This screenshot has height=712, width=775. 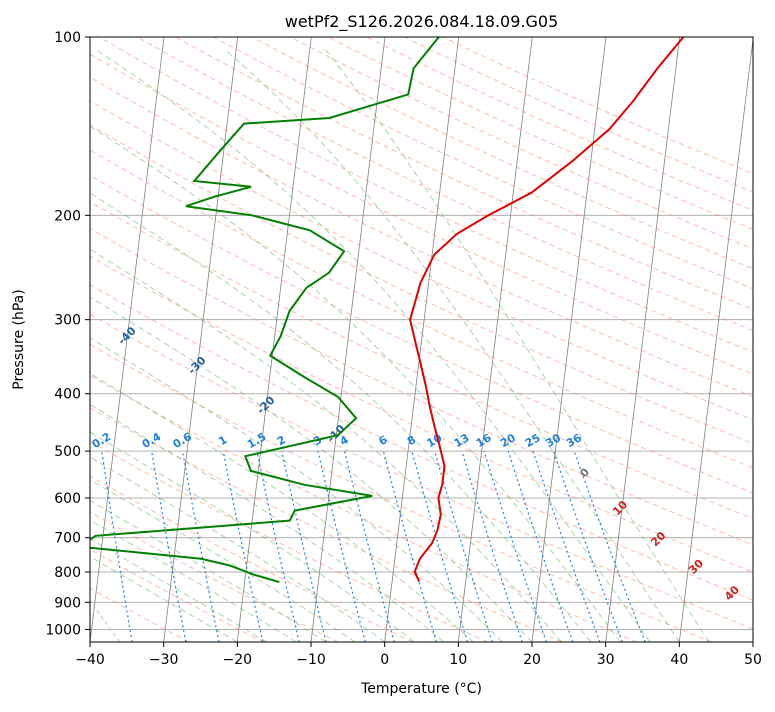 What do you see at coordinates (620, 508) in the screenshot?
I see `moist-adiabat-label: 10` at bounding box center [620, 508].